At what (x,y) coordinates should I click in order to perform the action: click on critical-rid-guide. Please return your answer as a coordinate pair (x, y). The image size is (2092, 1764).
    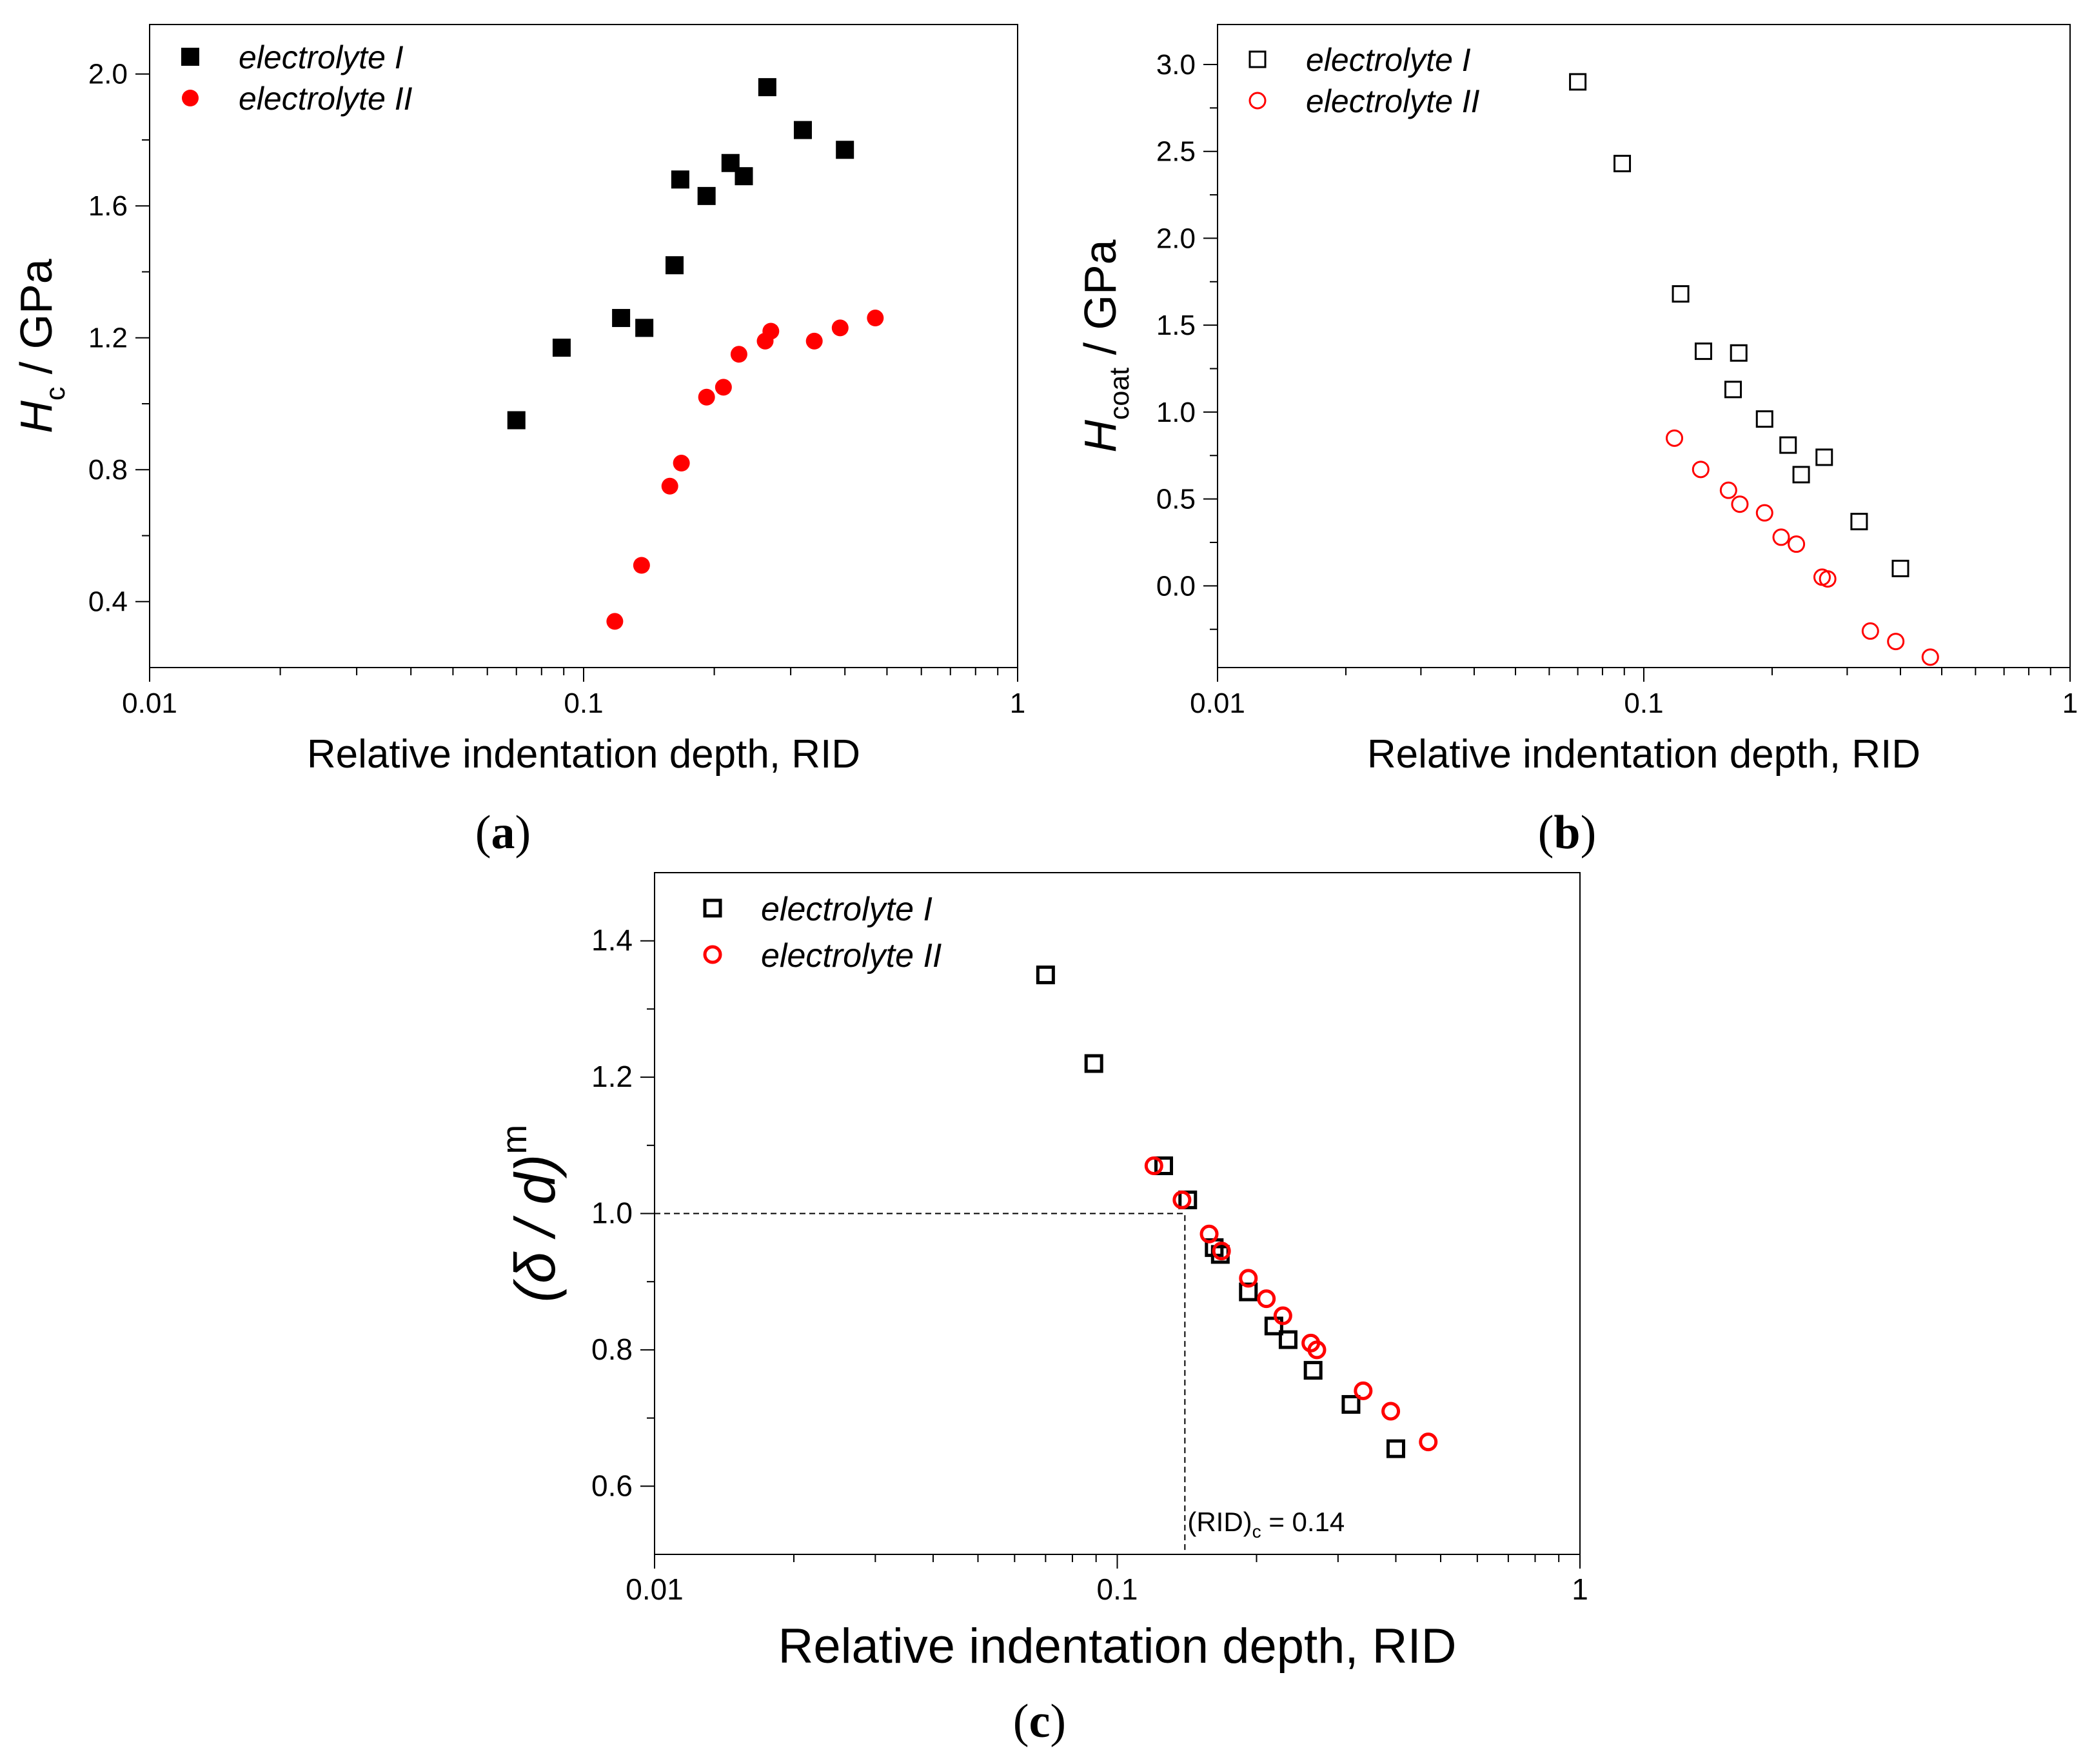
    Looking at the image, I should click on (920, 1383).